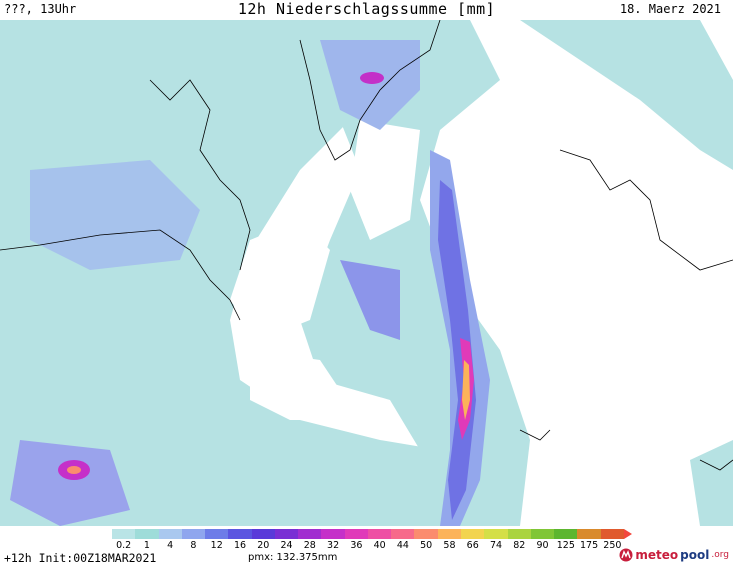 This screenshot has width=733, height=566. What do you see at coordinates (370, 85) in the screenshot?
I see `precip-greenland` at bounding box center [370, 85].